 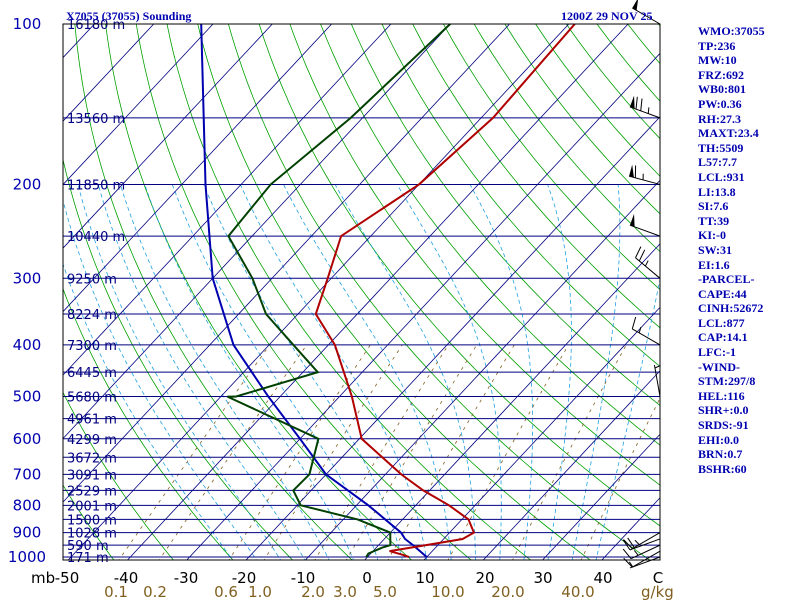 I want to click on mixing-ratio-tick: 20.0, so click(x=507, y=591).